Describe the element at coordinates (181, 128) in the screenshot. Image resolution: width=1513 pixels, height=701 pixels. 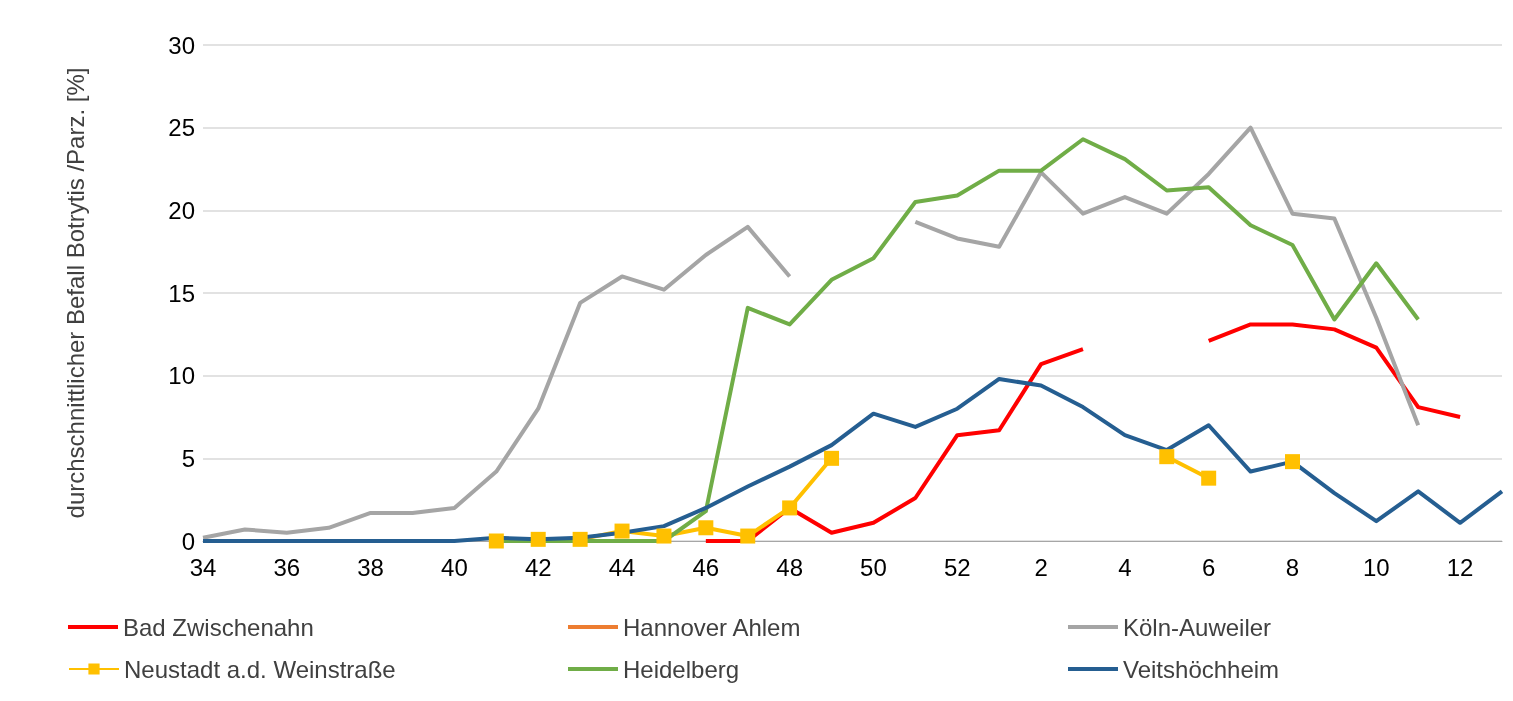
I see `y-tick-label: 25` at that location.